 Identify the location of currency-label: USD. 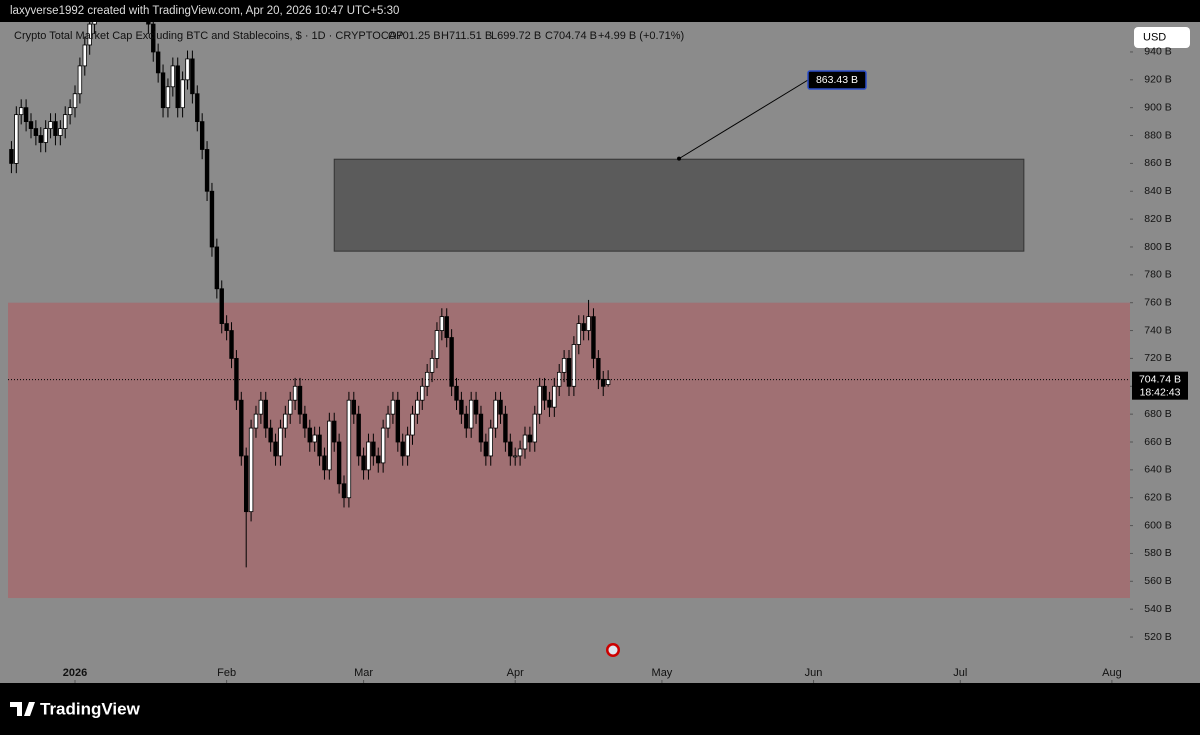
(1154, 37).